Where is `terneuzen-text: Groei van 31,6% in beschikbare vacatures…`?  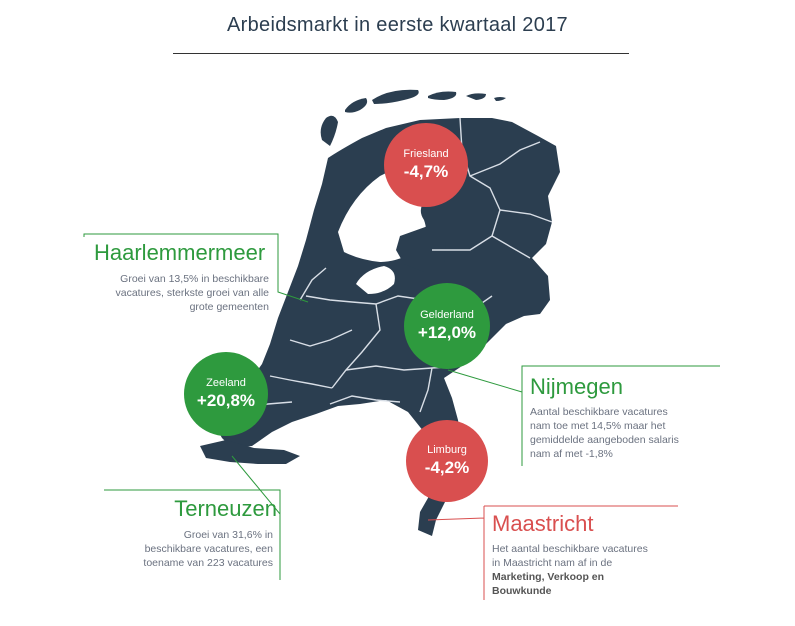
terneuzen-text: Groei van 31,6% in beschikbare vacatures… is located at coordinates (208, 549).